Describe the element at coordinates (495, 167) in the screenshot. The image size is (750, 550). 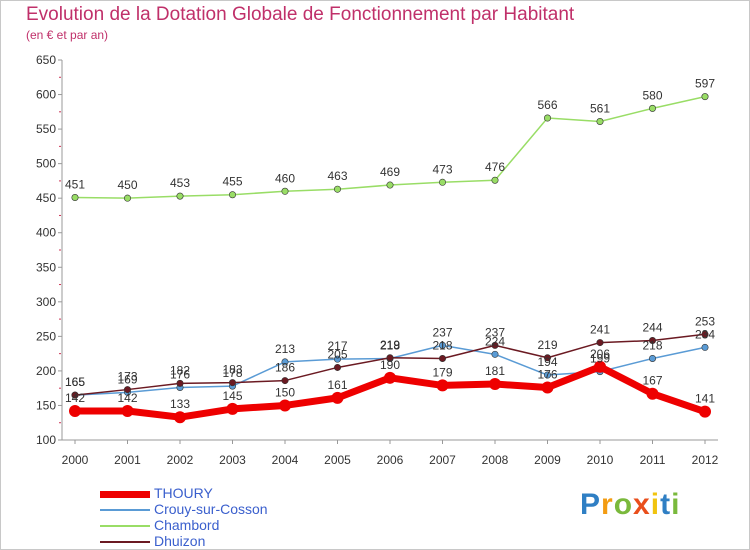
I see `data-label: 476` at that location.